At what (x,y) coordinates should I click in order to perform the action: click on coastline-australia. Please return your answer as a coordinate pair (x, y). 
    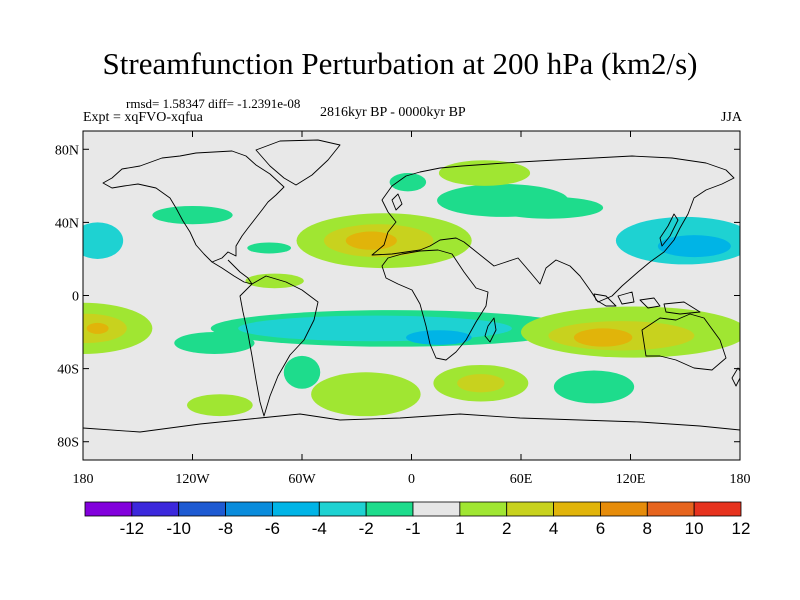
    Looking at the image, I should click on (684, 342).